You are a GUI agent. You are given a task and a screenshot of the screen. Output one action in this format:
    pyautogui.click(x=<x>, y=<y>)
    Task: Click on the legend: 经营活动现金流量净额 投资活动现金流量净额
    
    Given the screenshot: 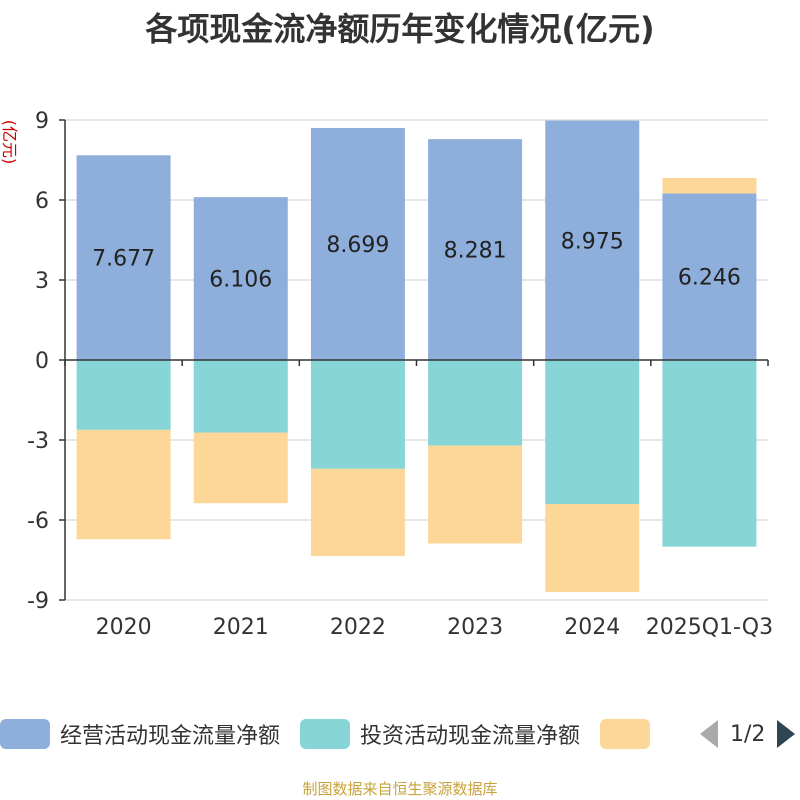 What is the action you would take?
    pyautogui.click(x=340, y=734)
    